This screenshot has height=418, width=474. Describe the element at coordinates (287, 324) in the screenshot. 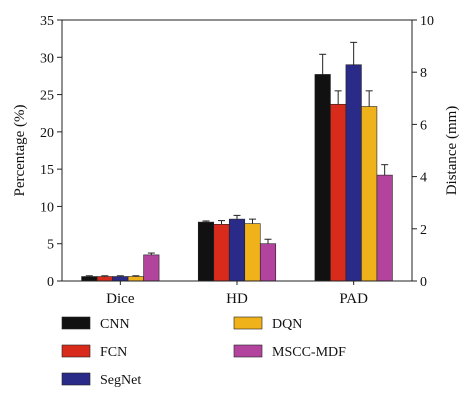

I see `legend-label-dqn: DQN` at that location.